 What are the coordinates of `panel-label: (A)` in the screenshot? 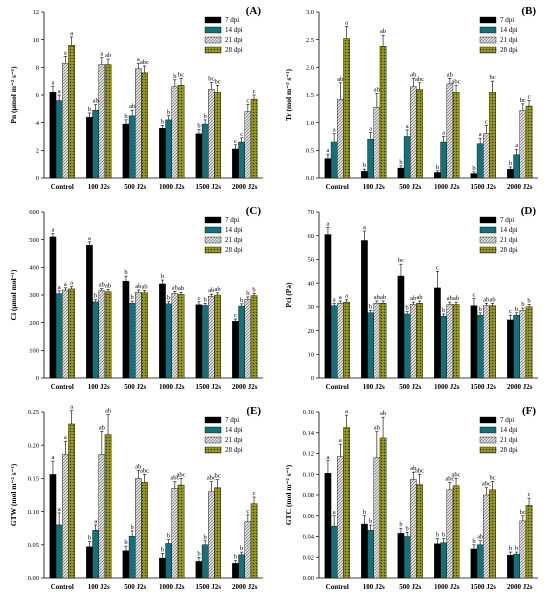 It's located at (254, 11).